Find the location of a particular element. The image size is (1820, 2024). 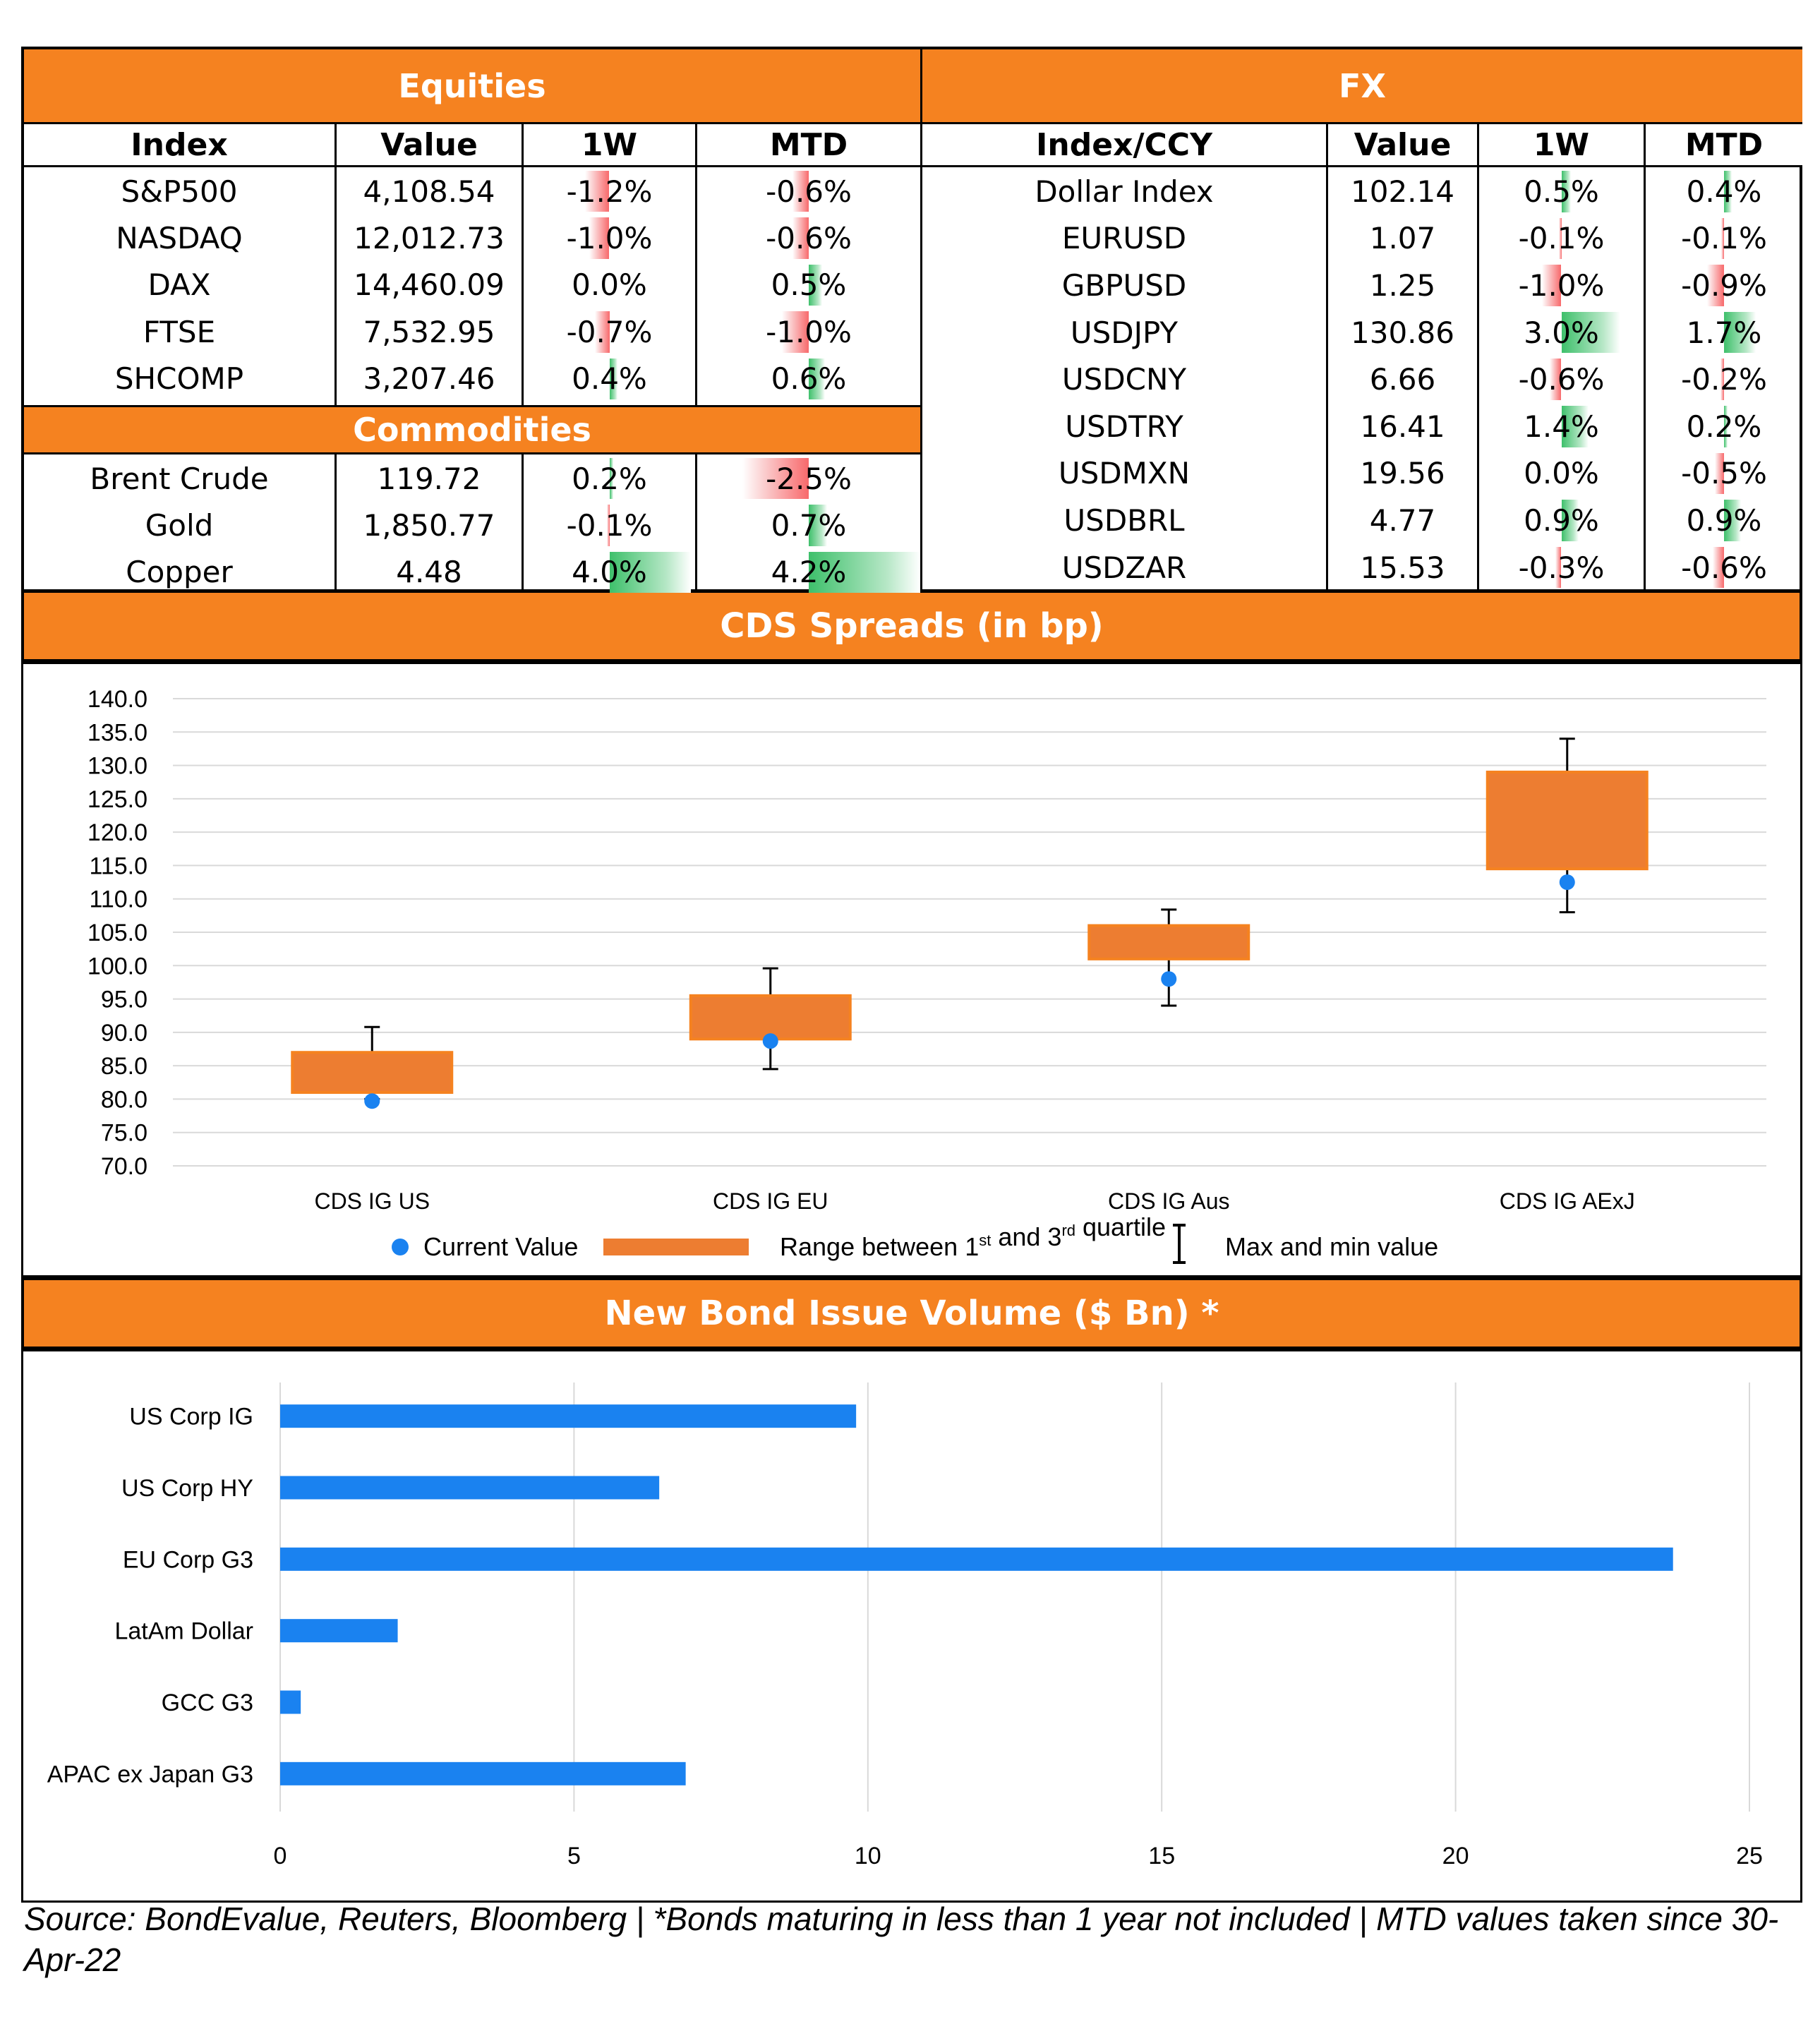

fx-value-cell: 19.56 is located at coordinates (1402, 474).